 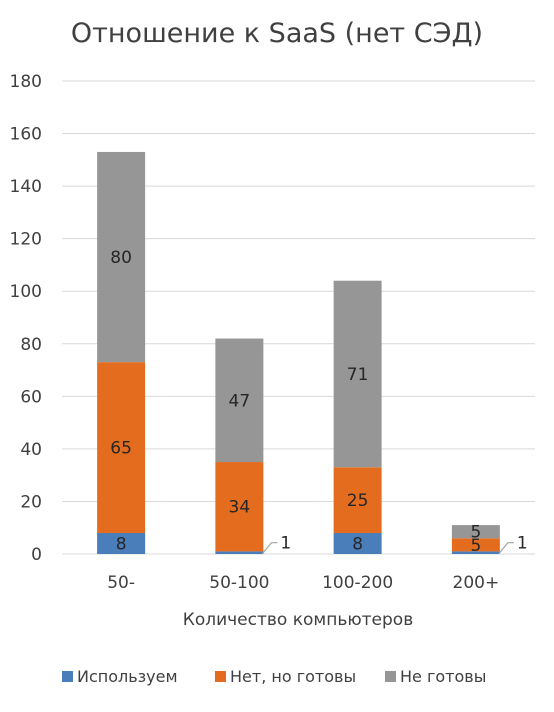 I want to click on data-label: 65, so click(x=121, y=449).